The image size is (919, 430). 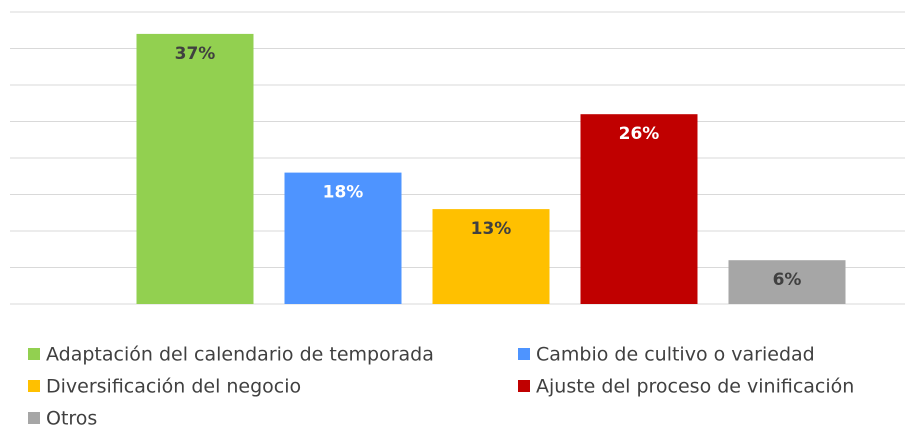 What do you see at coordinates (491, 229) in the screenshot?
I see `value-label: 13%` at bounding box center [491, 229].